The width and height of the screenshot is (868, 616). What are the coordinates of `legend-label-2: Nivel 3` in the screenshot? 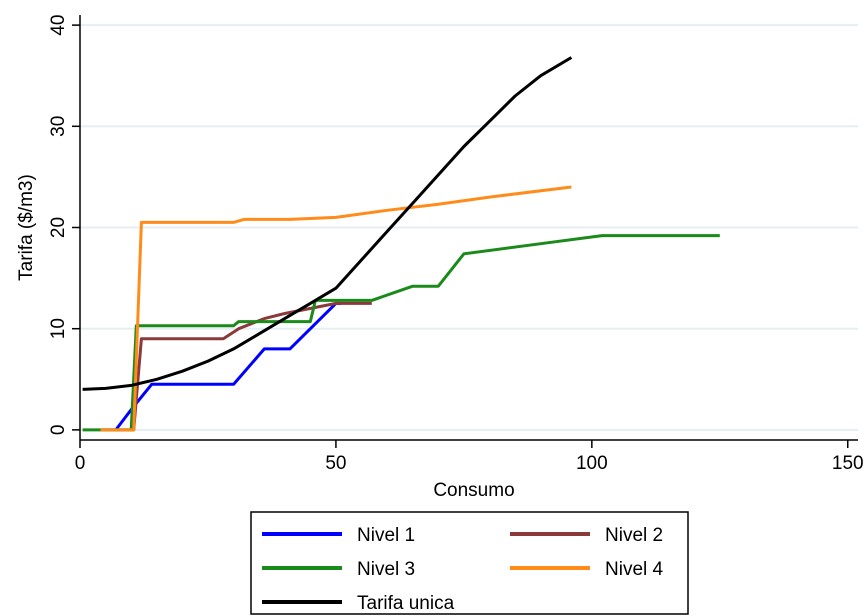 It's located at (386, 569).